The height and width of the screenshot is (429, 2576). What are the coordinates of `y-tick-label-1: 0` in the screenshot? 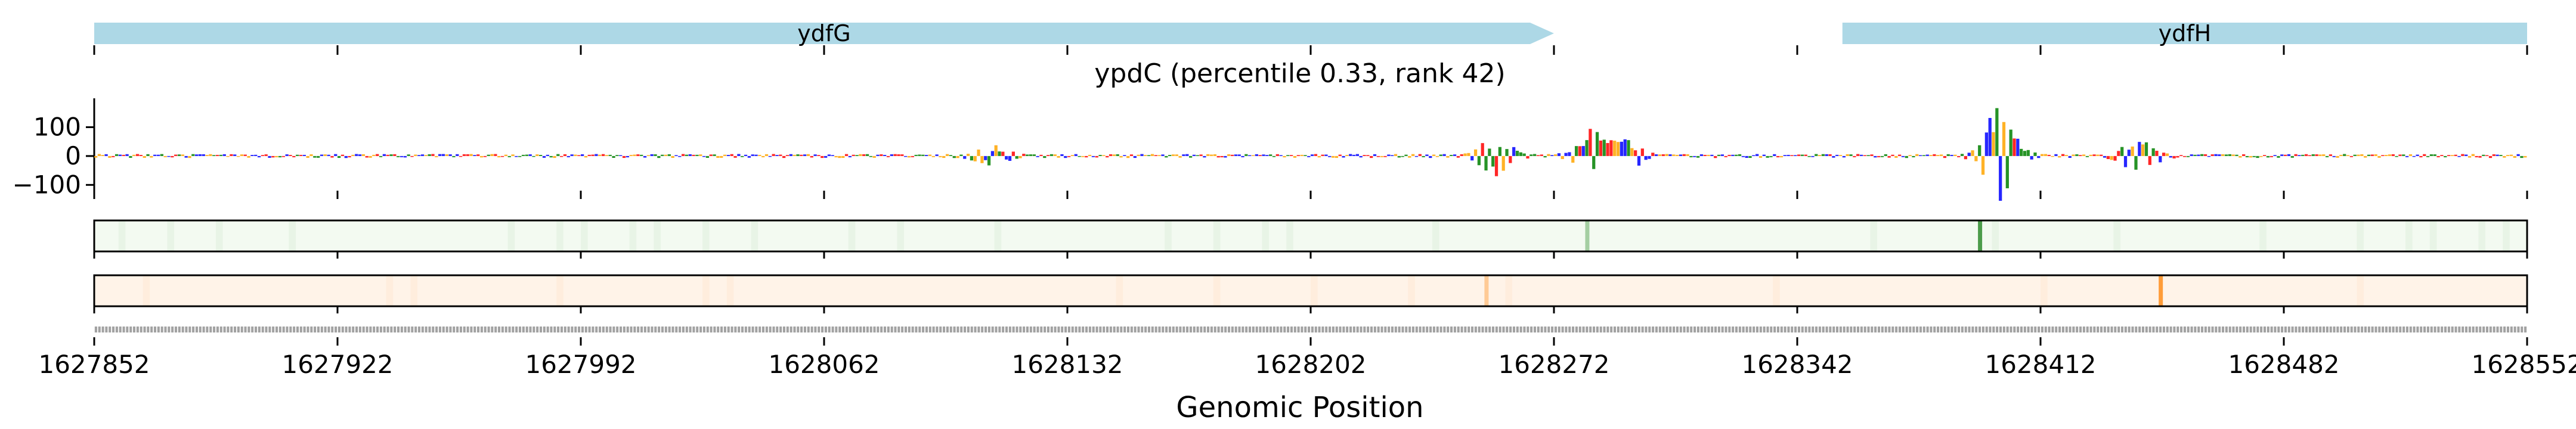 It's located at (73, 155).